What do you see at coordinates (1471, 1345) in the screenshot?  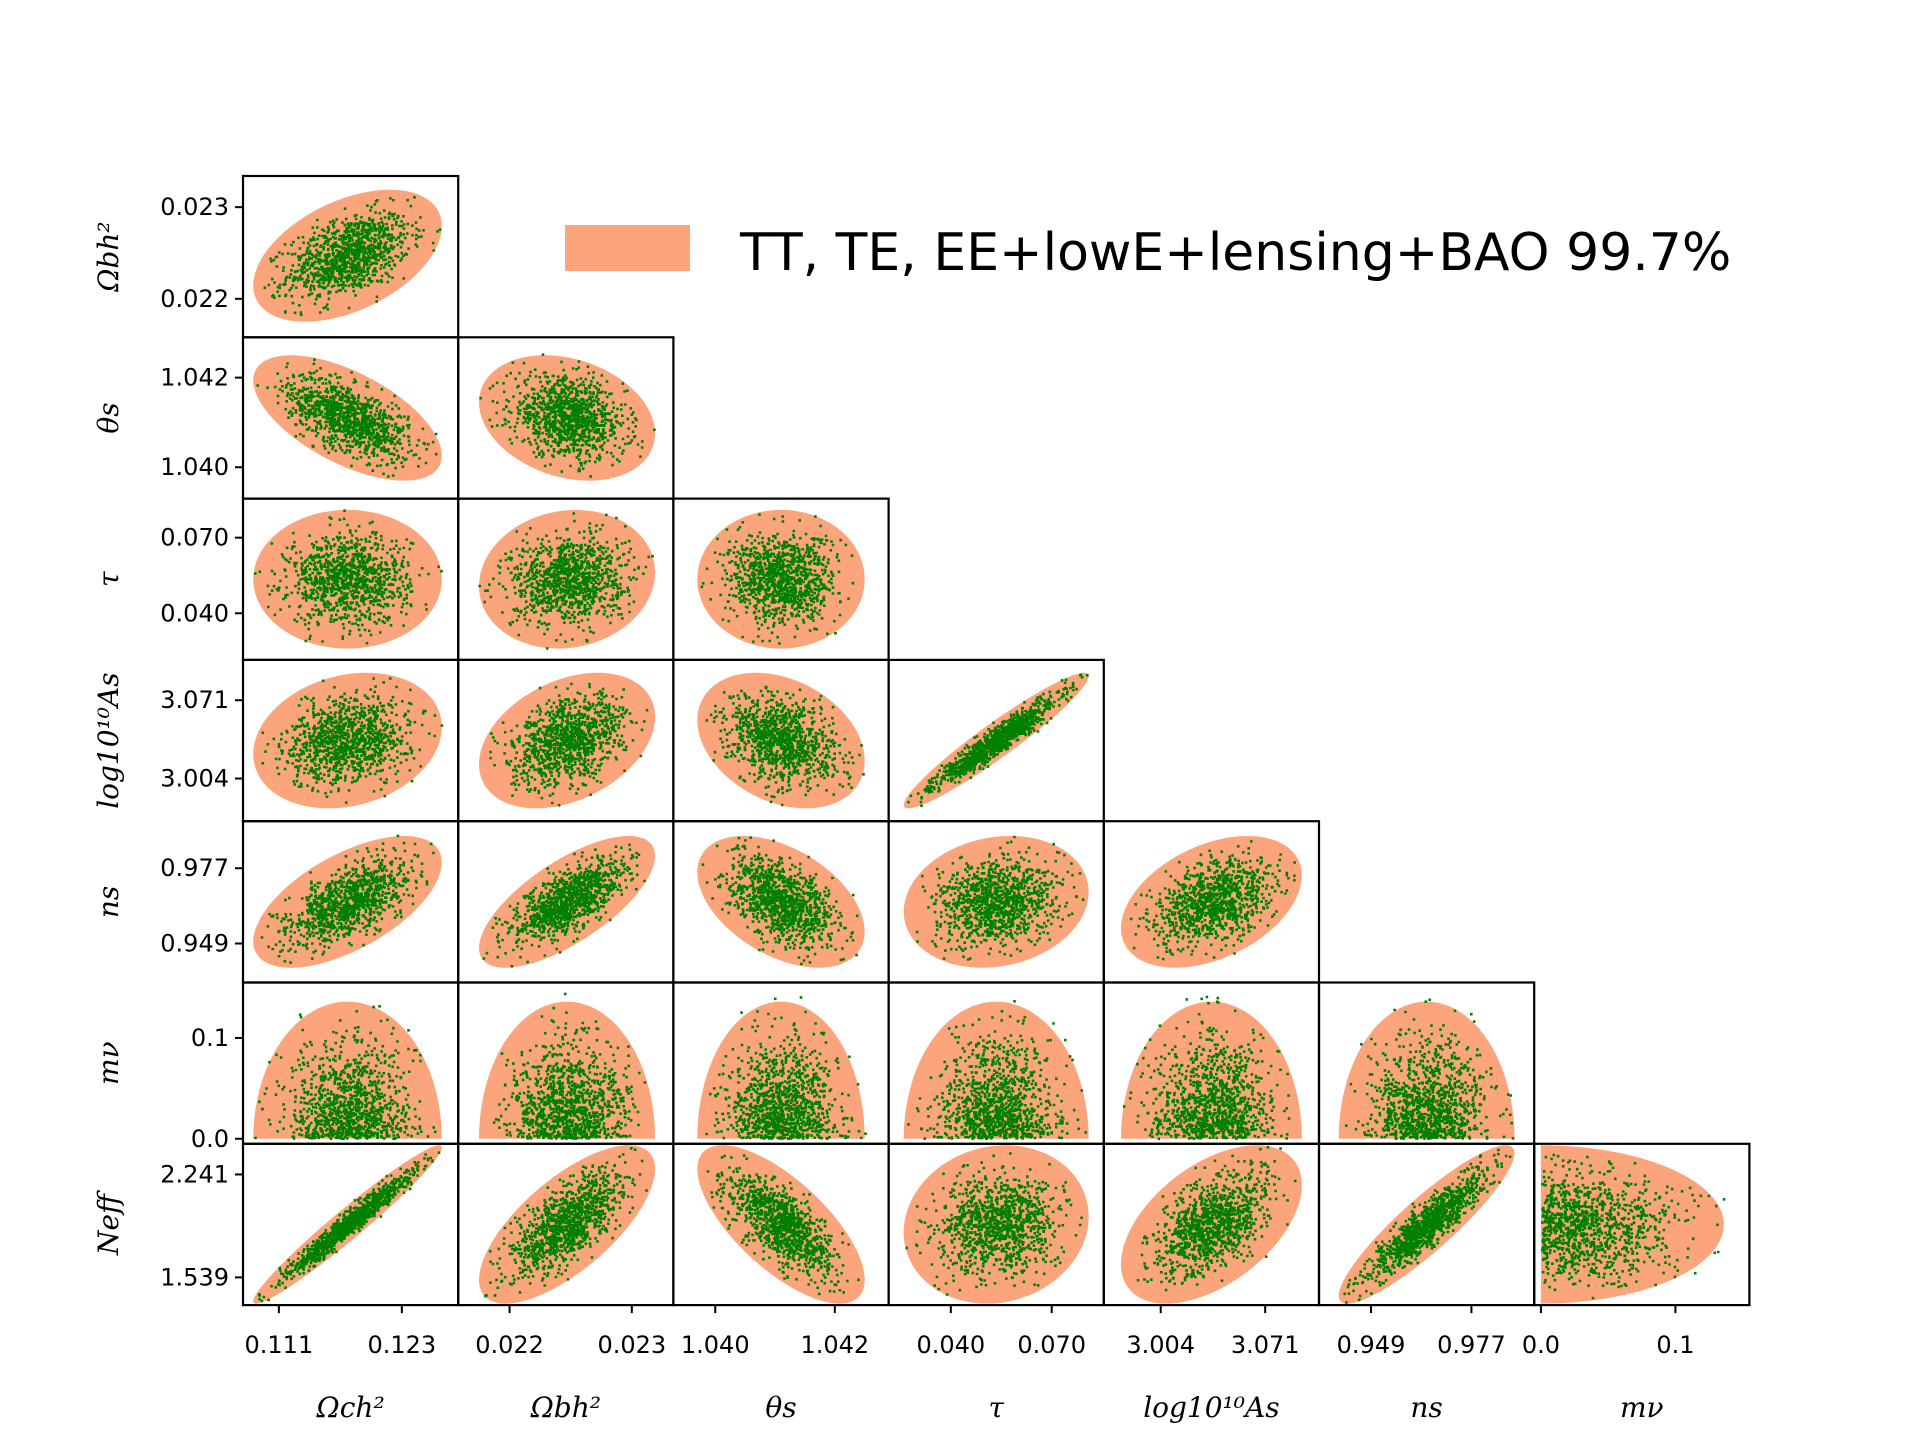 I see `x-tick-label: 0.977` at bounding box center [1471, 1345].